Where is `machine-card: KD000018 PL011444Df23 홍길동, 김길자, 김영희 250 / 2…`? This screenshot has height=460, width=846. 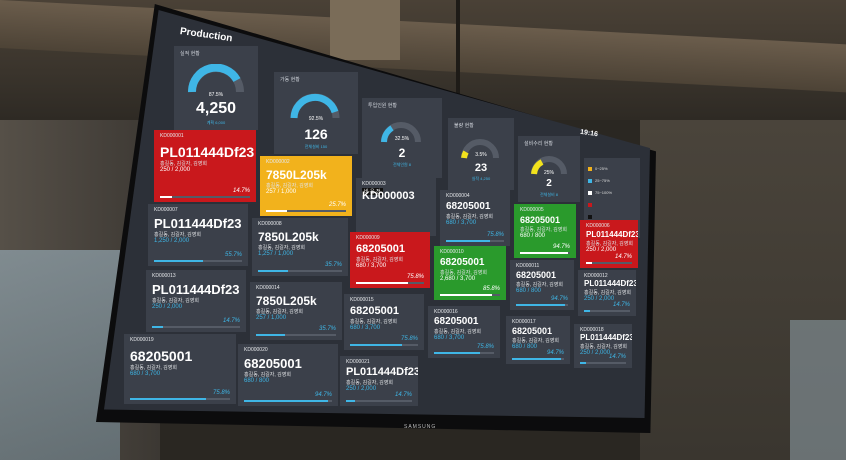 machine-card: KD000018 PL011444Df23 홍길동, 김길자, 김영희 250 / 2… is located at coordinates (603, 346).